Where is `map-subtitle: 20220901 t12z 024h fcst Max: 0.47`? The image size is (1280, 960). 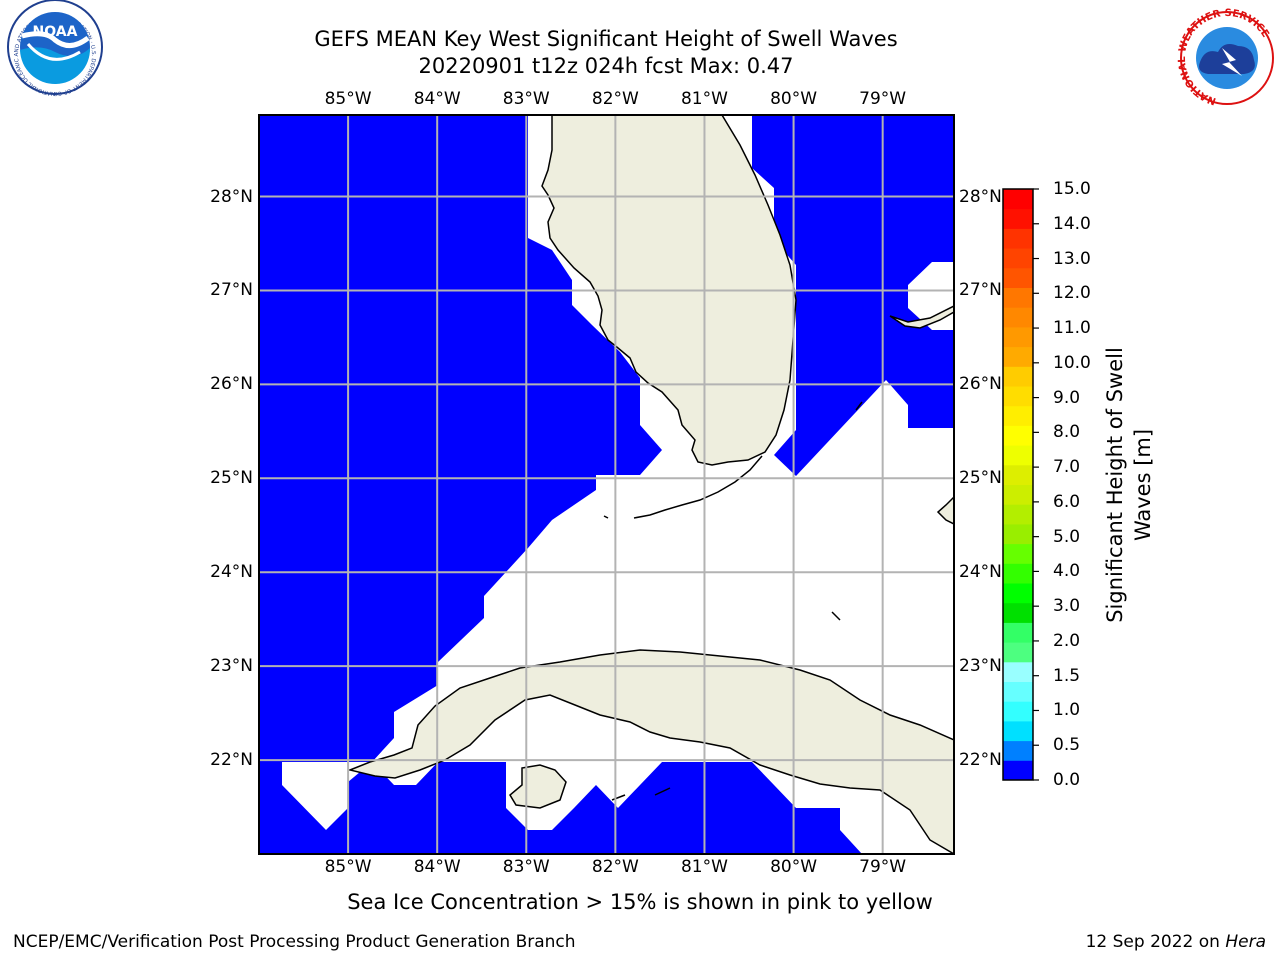
map-subtitle: 20220901 t12z 024h fcst Max: 0.47 is located at coordinates (606, 66).